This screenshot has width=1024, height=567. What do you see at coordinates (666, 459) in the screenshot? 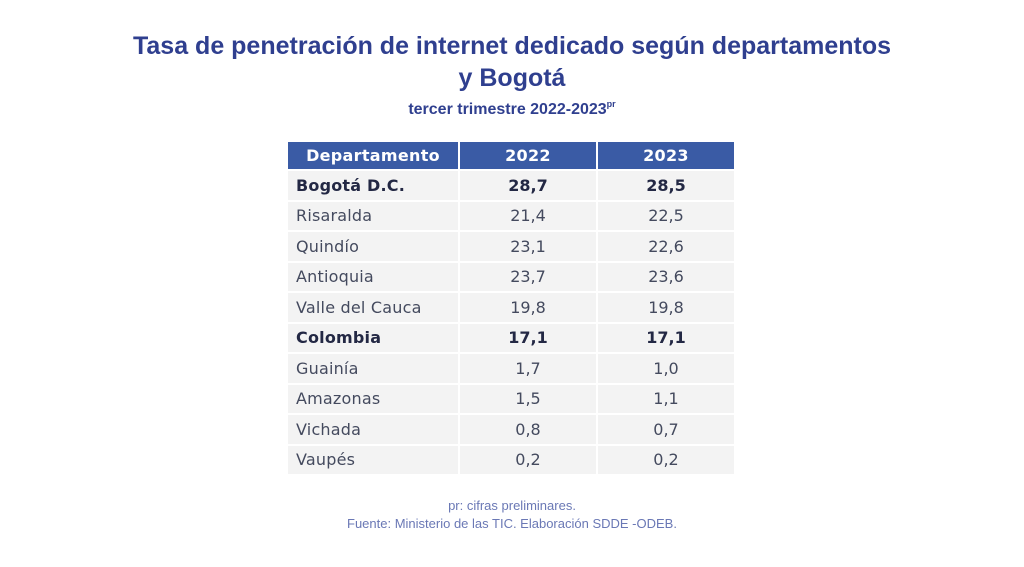
I see `cell-2023: 0,2` at bounding box center [666, 459].